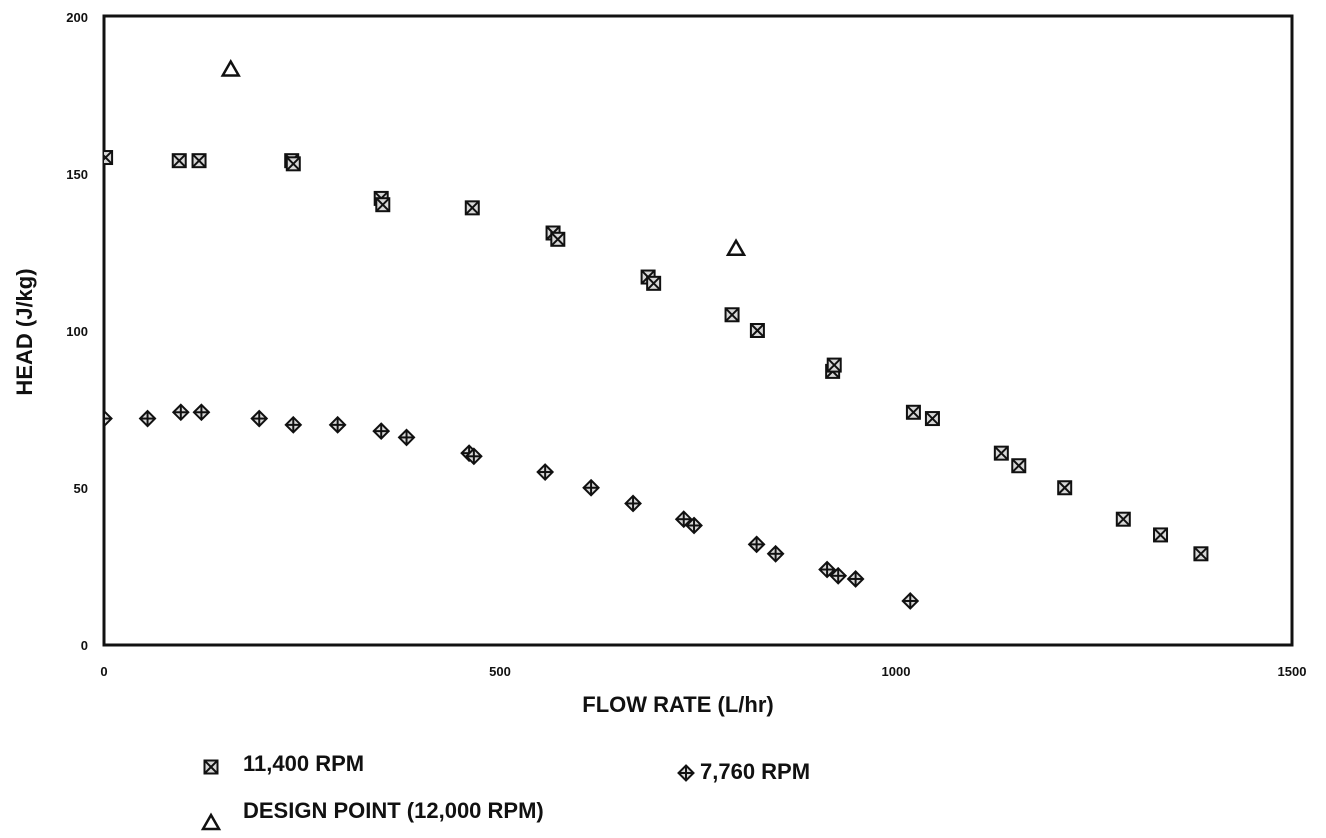 This screenshot has width=1326, height=838. Describe the element at coordinates (677, 704) in the screenshot. I see `x-axis-title: FLOW RATE (L/hr)` at that location.